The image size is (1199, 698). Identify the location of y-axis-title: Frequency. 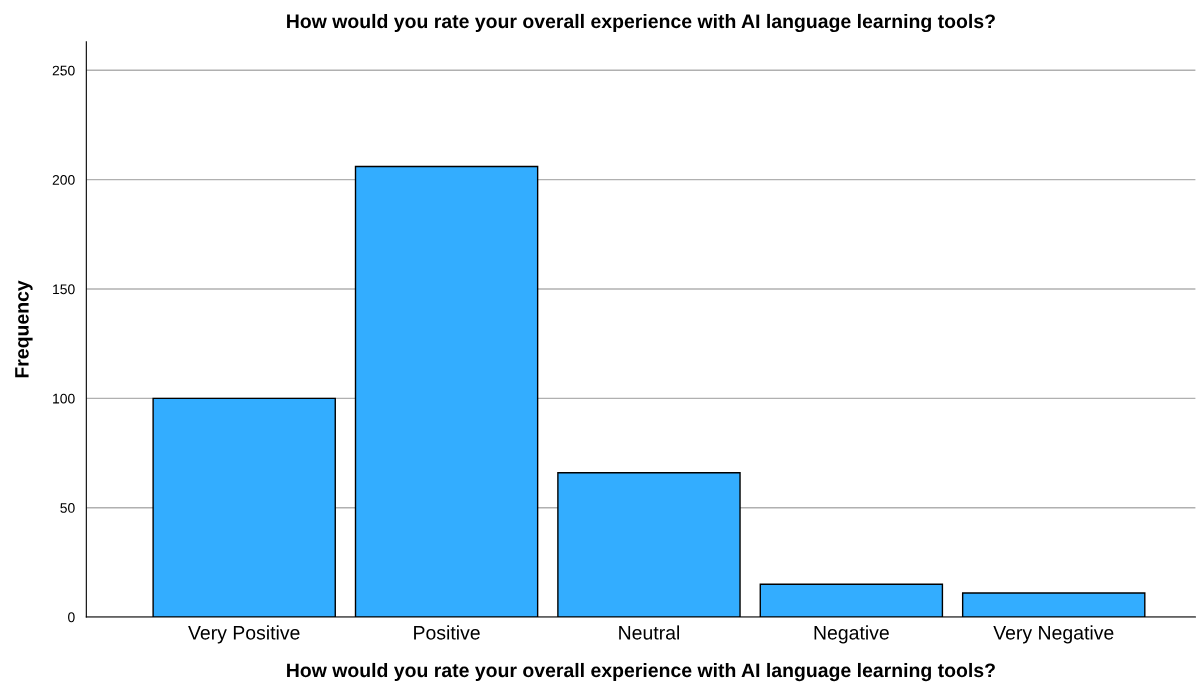
(24, 329).